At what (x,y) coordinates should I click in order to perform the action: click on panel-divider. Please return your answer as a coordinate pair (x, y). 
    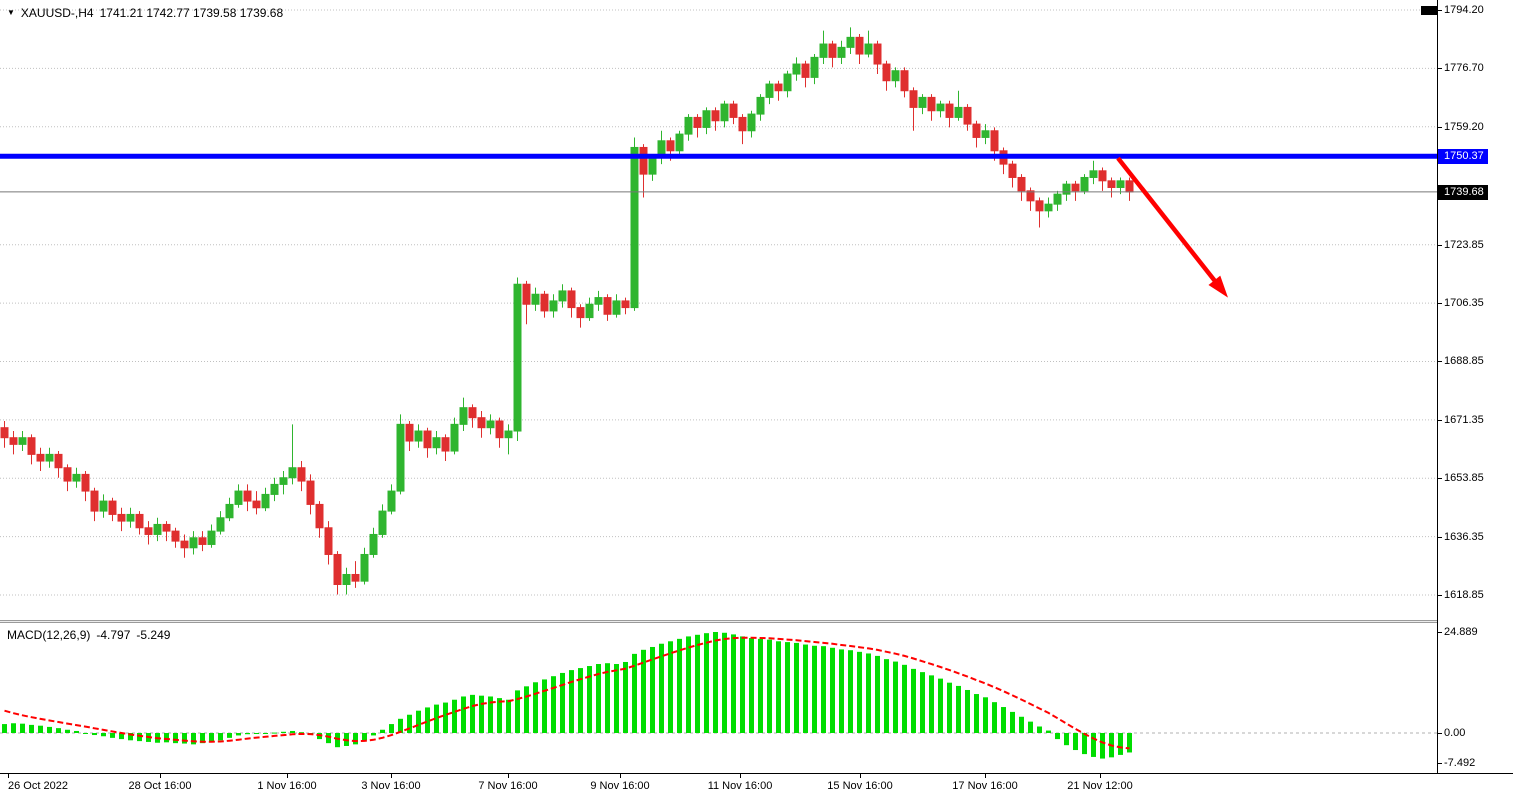
    Looking at the image, I should click on (718, 621).